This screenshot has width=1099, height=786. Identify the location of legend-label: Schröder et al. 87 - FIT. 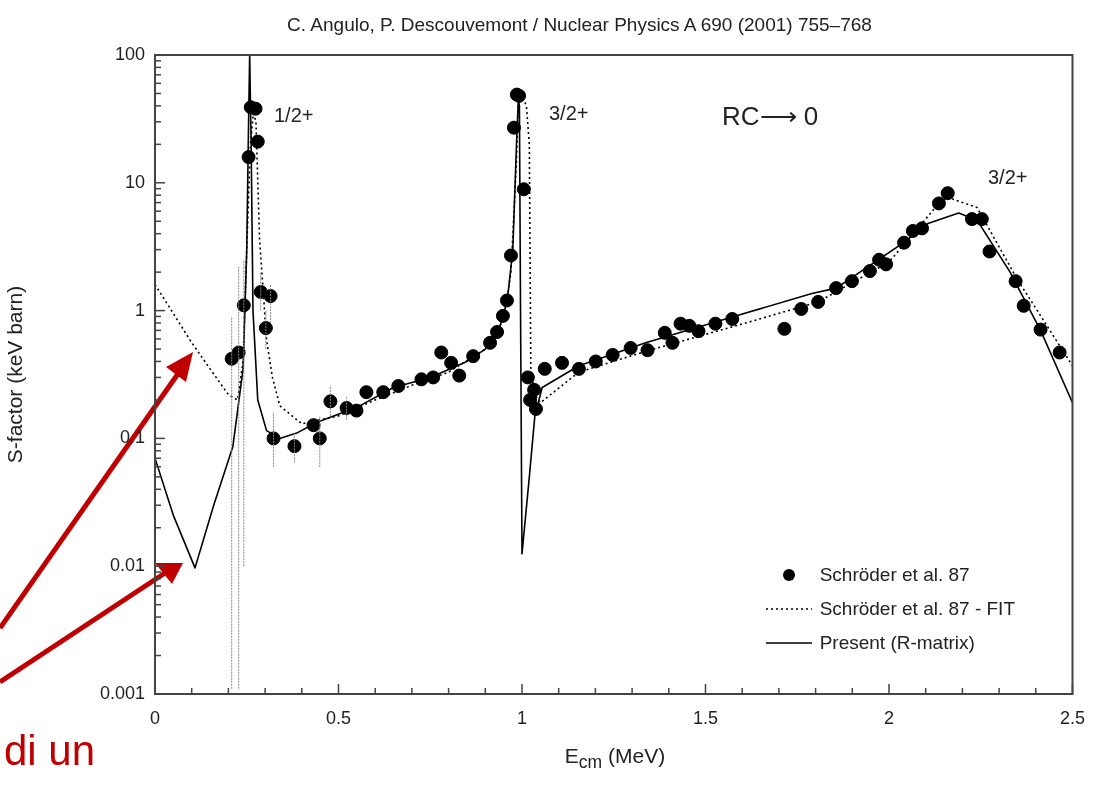
(917, 609).